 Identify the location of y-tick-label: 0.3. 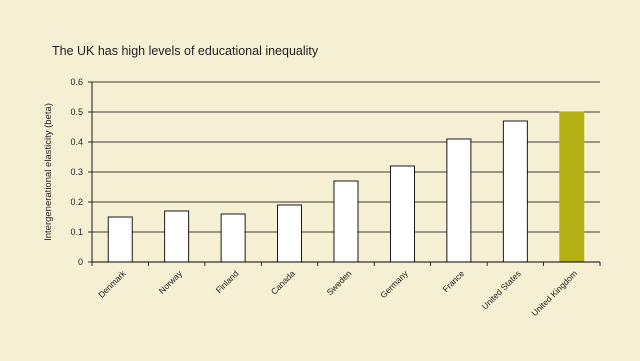
(76, 172).